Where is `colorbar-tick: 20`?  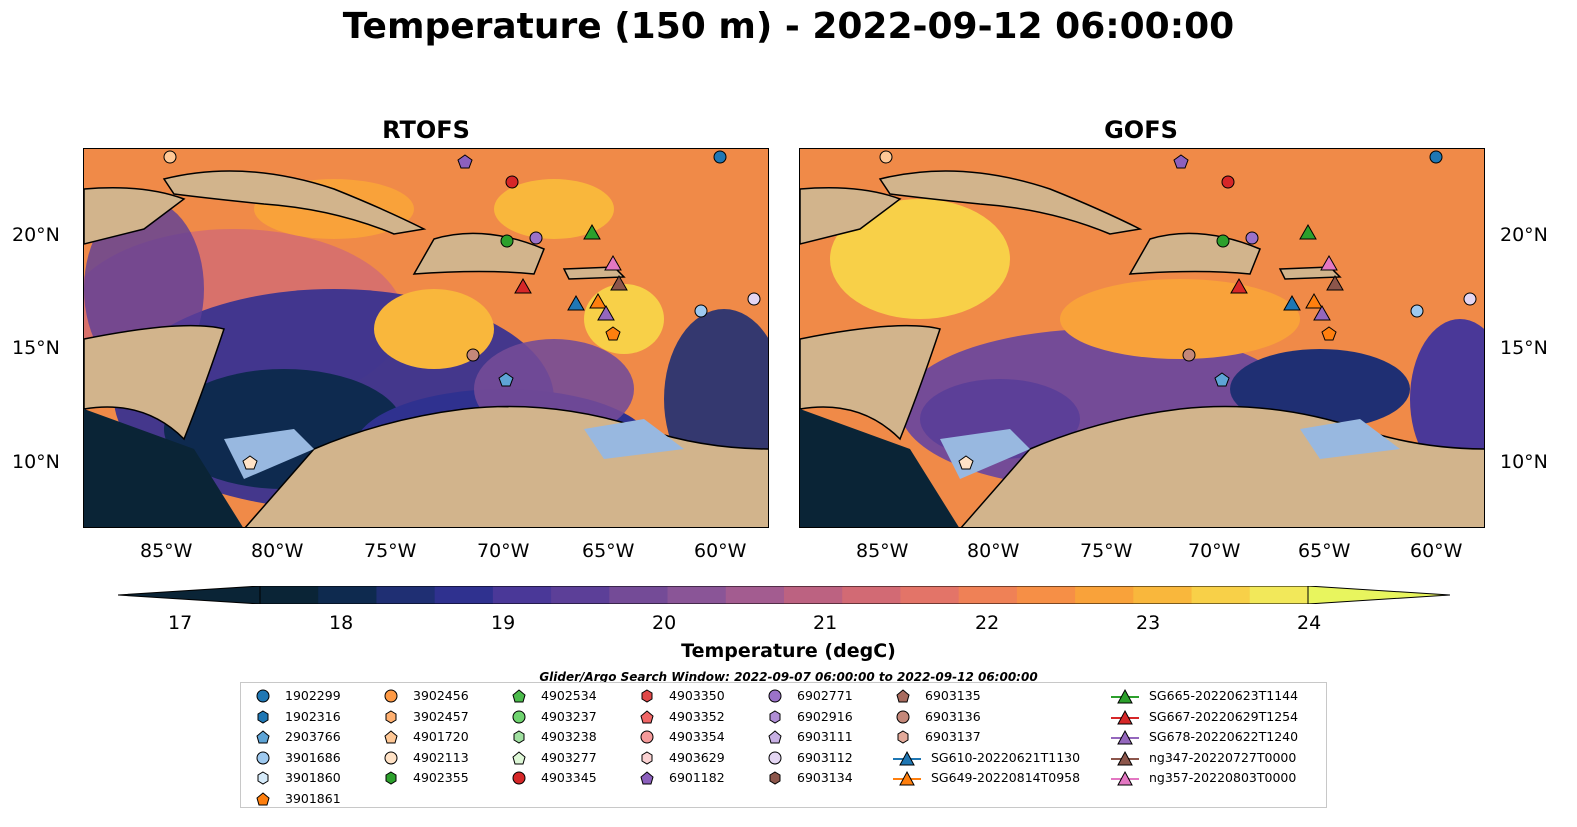
colorbar-tick: 20 is located at coordinates (664, 623).